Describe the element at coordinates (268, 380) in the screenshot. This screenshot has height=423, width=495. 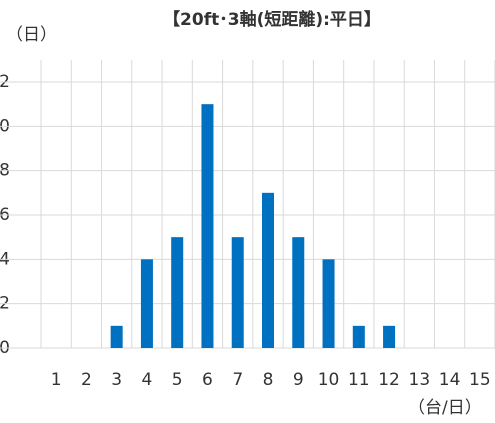
I see `x-tick-label: 8` at that location.